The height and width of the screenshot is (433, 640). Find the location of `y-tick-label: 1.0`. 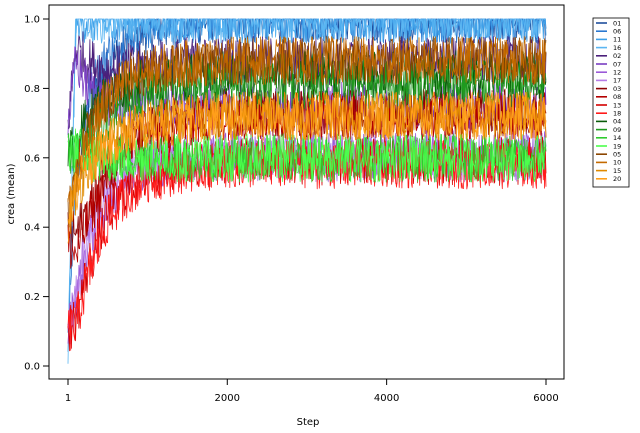

y-tick-label: 1.0 is located at coordinates (32, 20).